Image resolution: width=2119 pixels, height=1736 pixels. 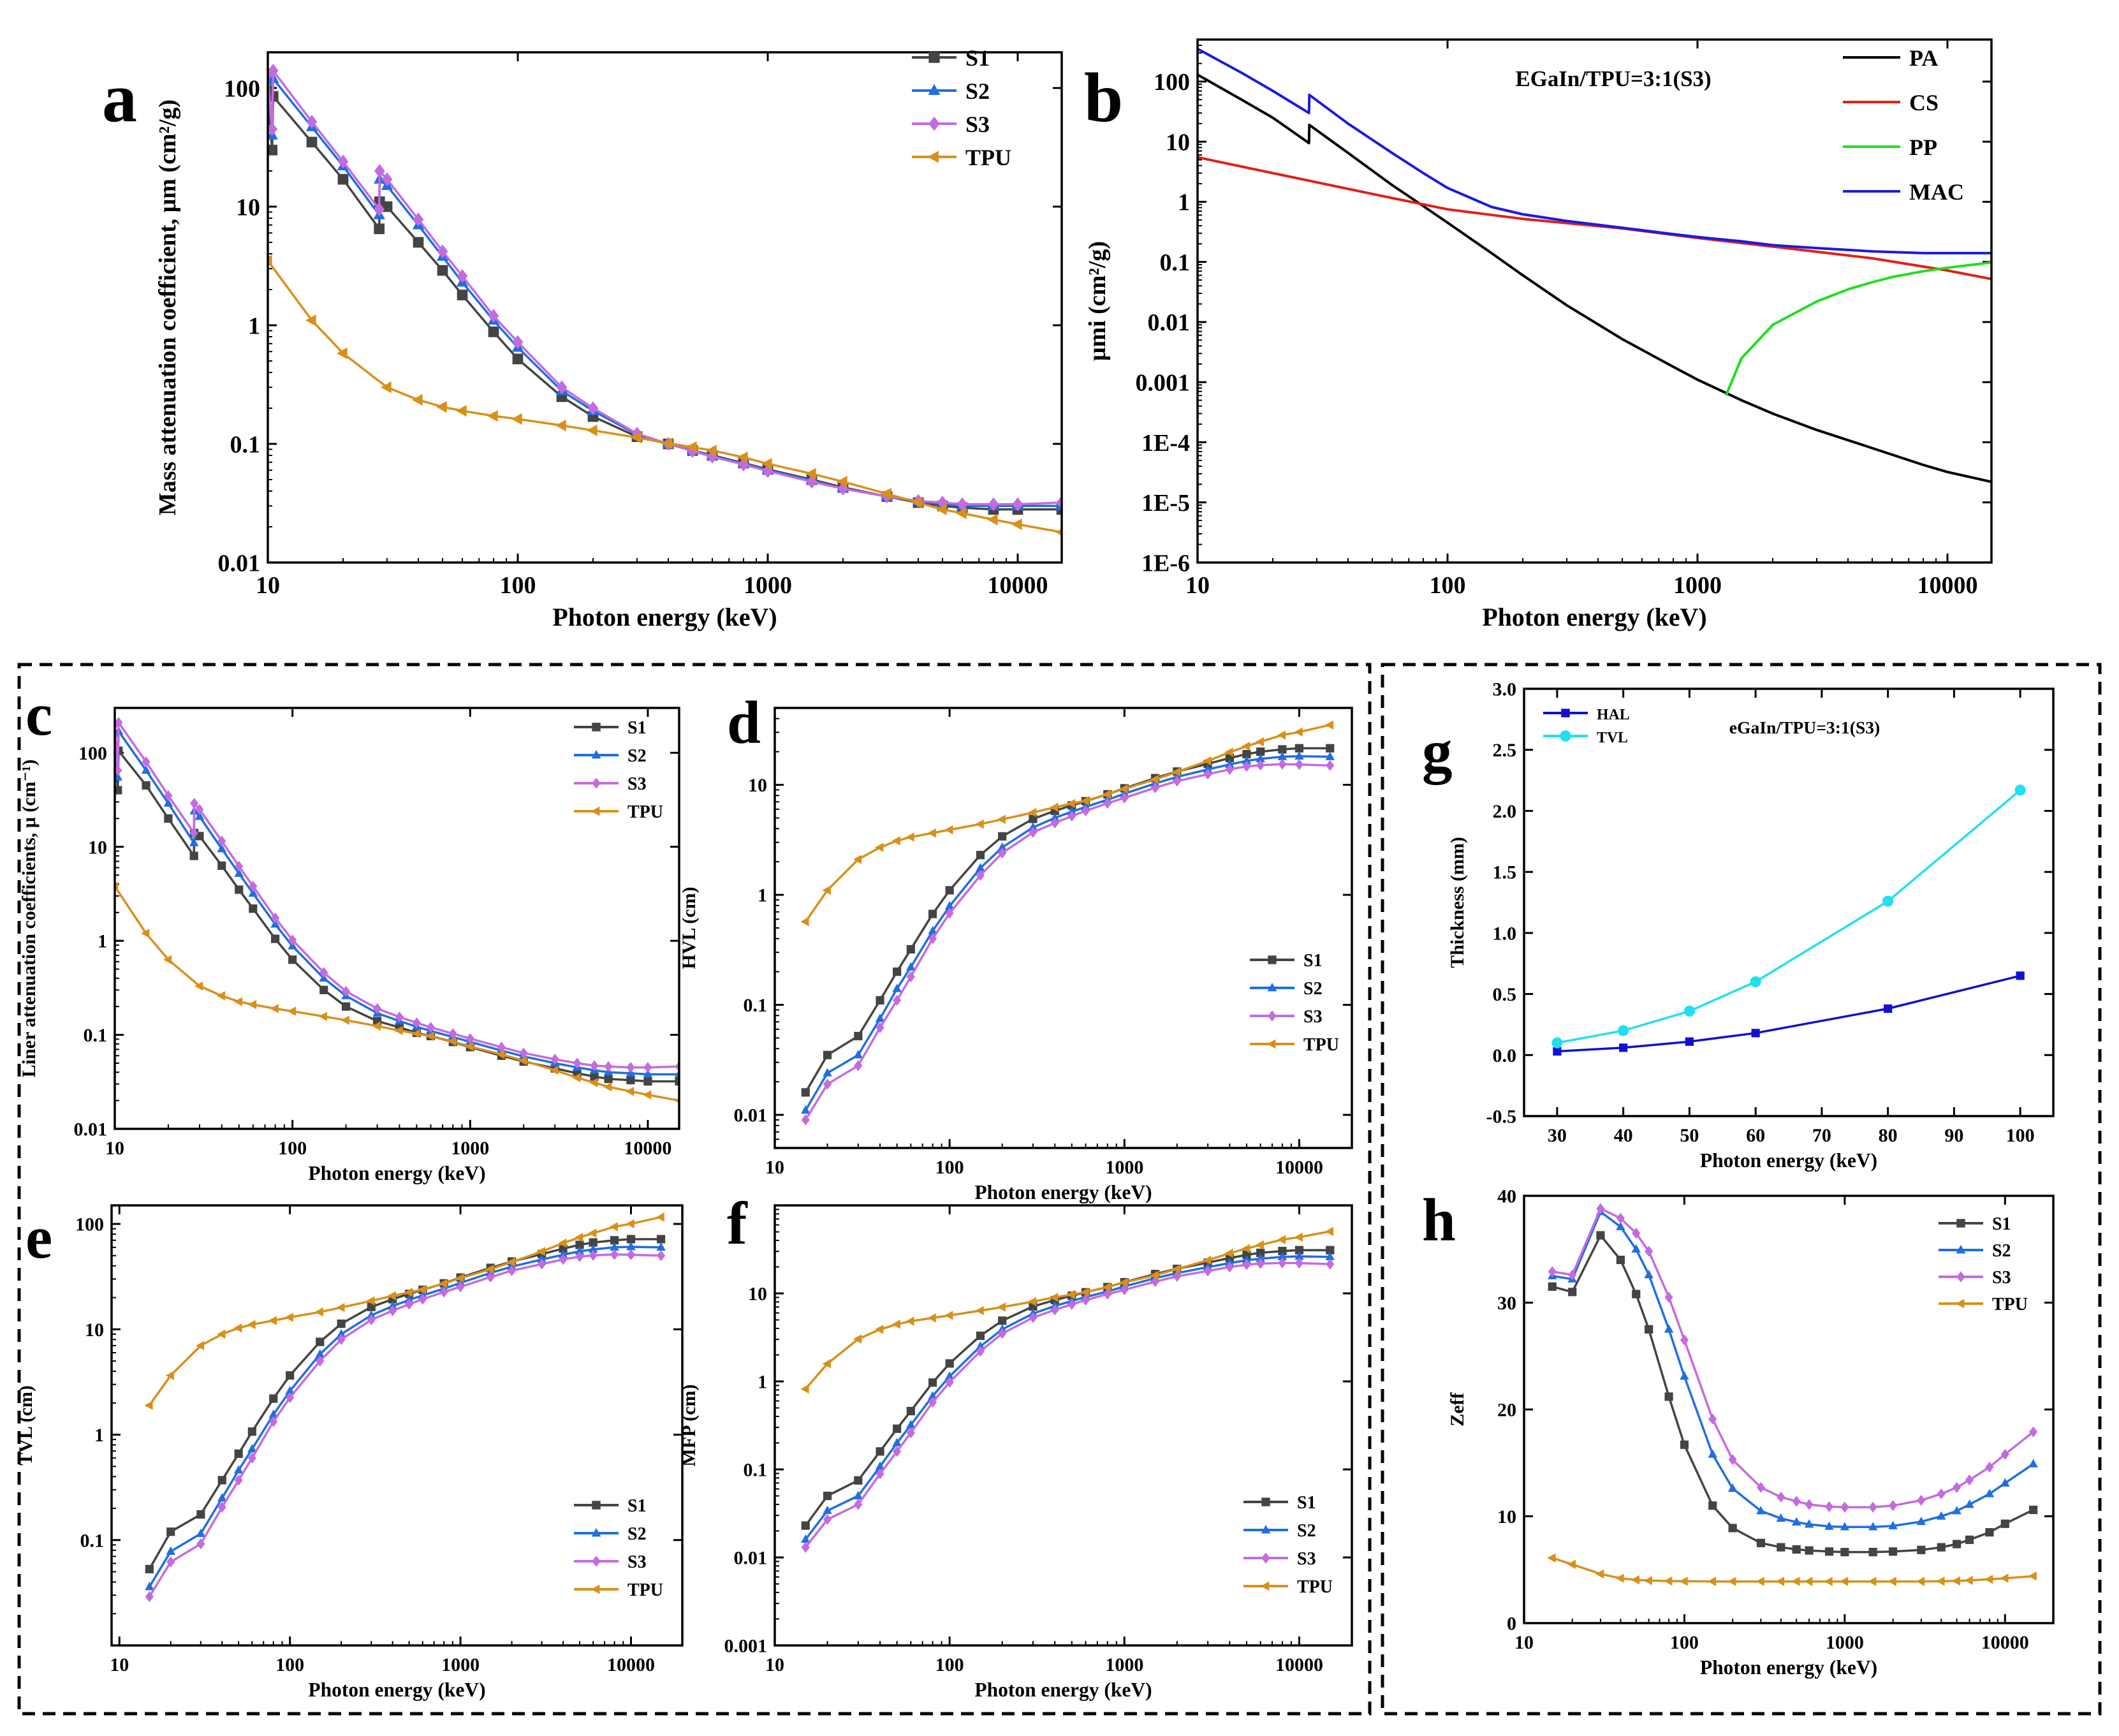 I want to click on legend-g: HAL TVL, so click(x=1586, y=727).